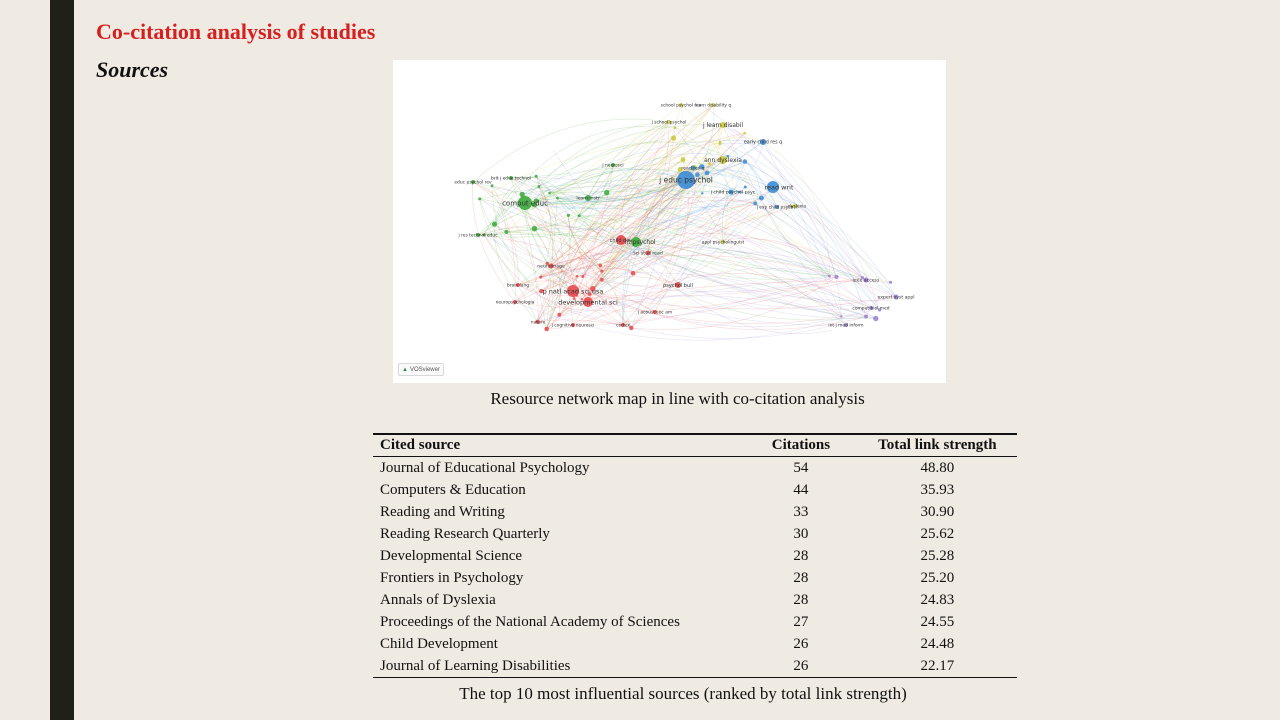 Image resolution: width=1280 pixels, height=720 pixels. Describe the element at coordinates (511, 178) in the screenshot. I see `network-node-brit-j-educ-technol` at that location.